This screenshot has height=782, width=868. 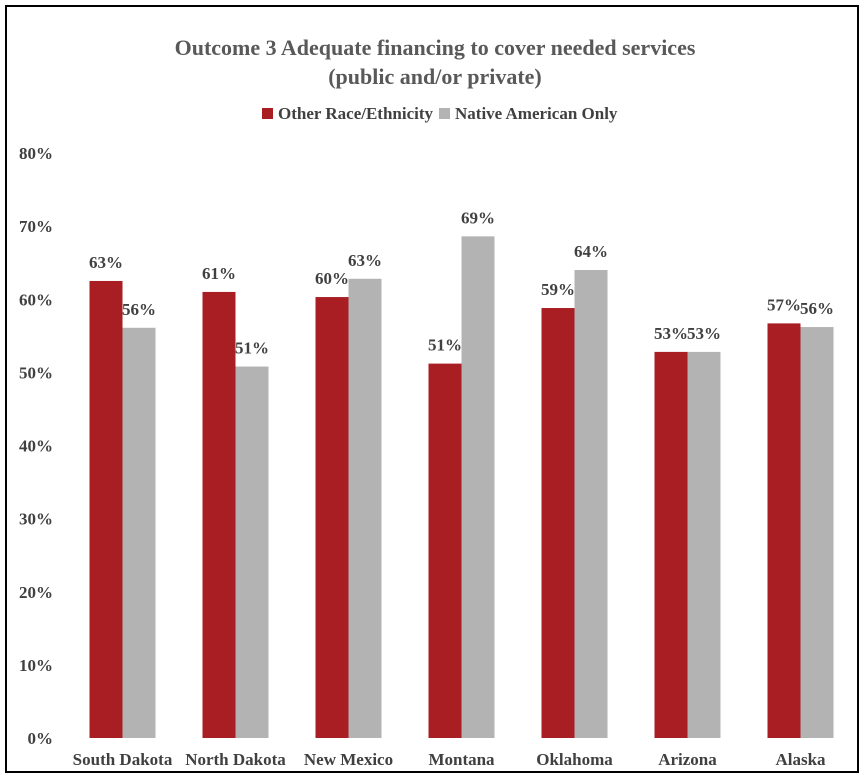 I want to click on y-tick-label: 60%, so click(x=36, y=299).